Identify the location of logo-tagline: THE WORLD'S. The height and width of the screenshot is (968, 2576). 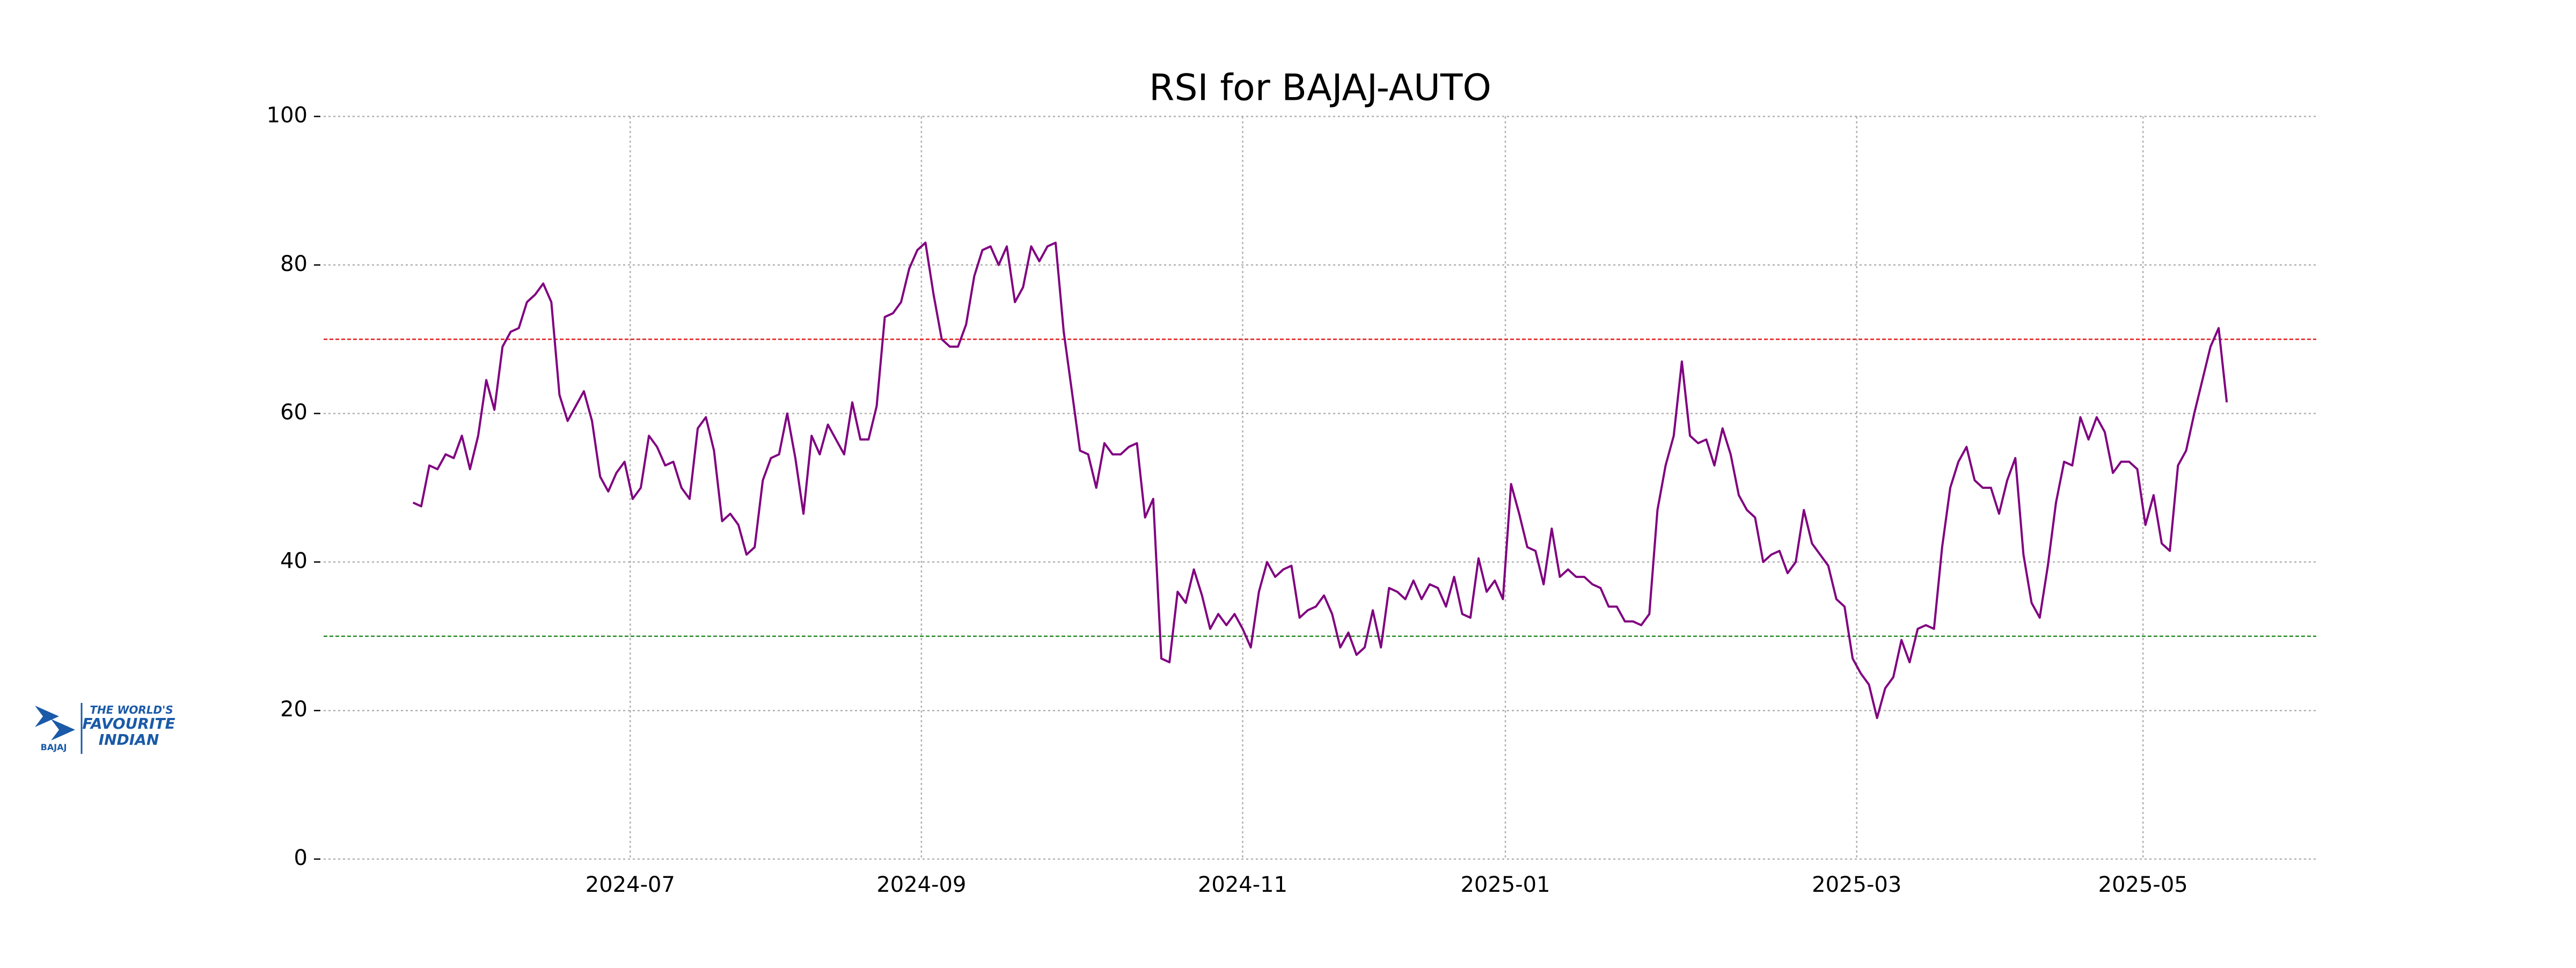
(131, 709).